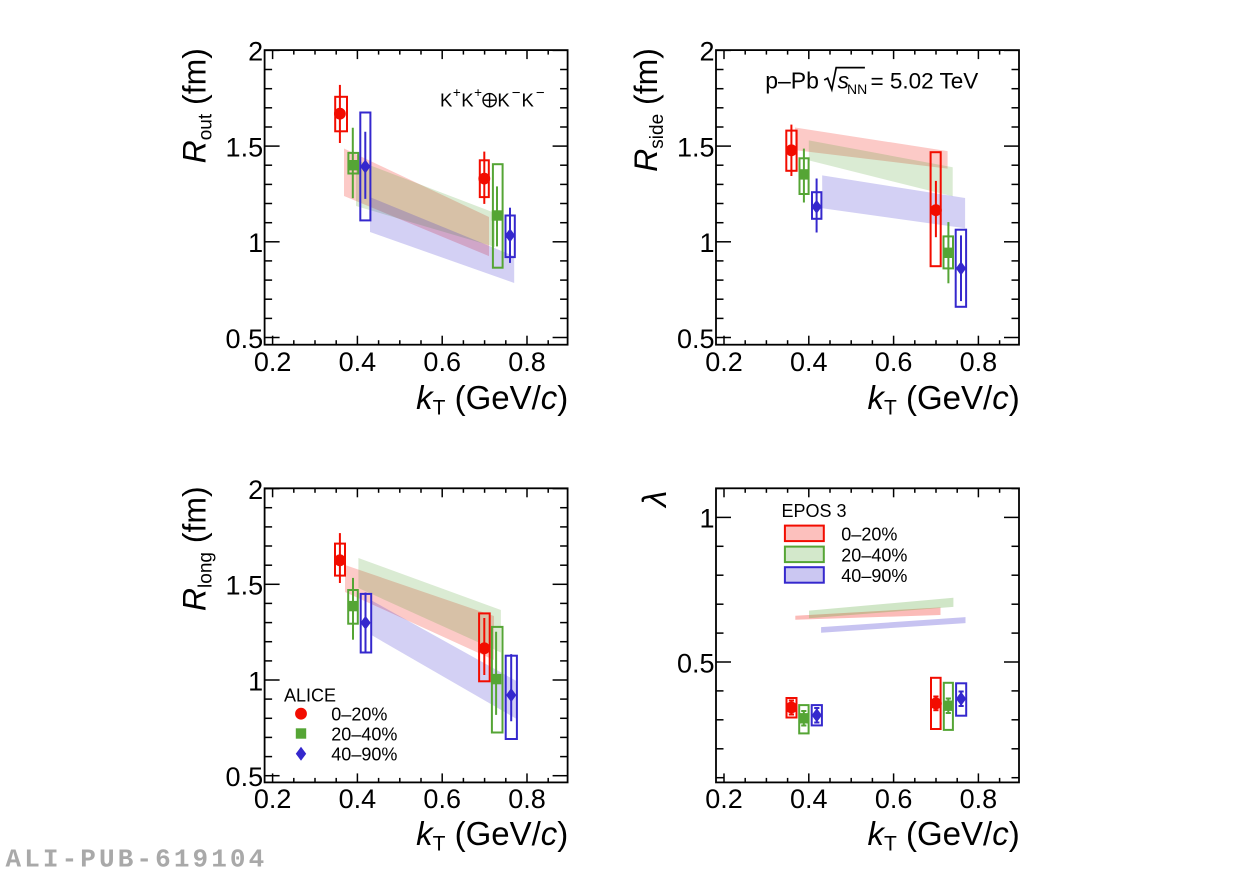  I want to click on svg-text: p–Pb, so click(792, 81).